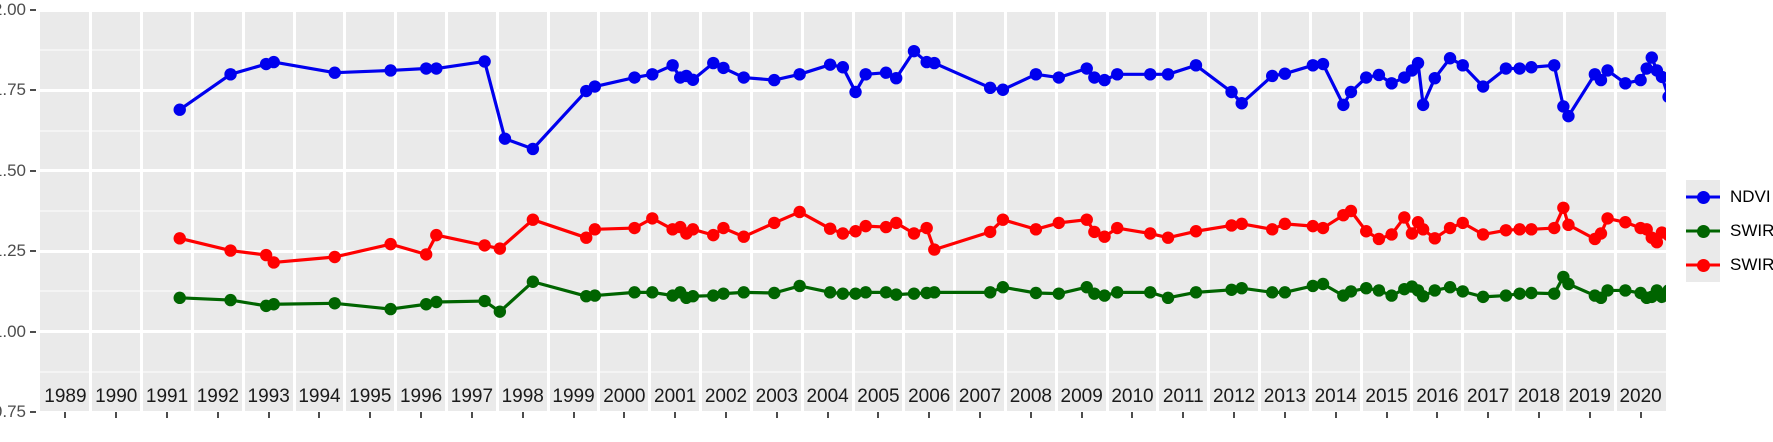  What do you see at coordinates (878, 396) in the screenshot?
I see `x-tick-label: 2005` at bounding box center [878, 396].